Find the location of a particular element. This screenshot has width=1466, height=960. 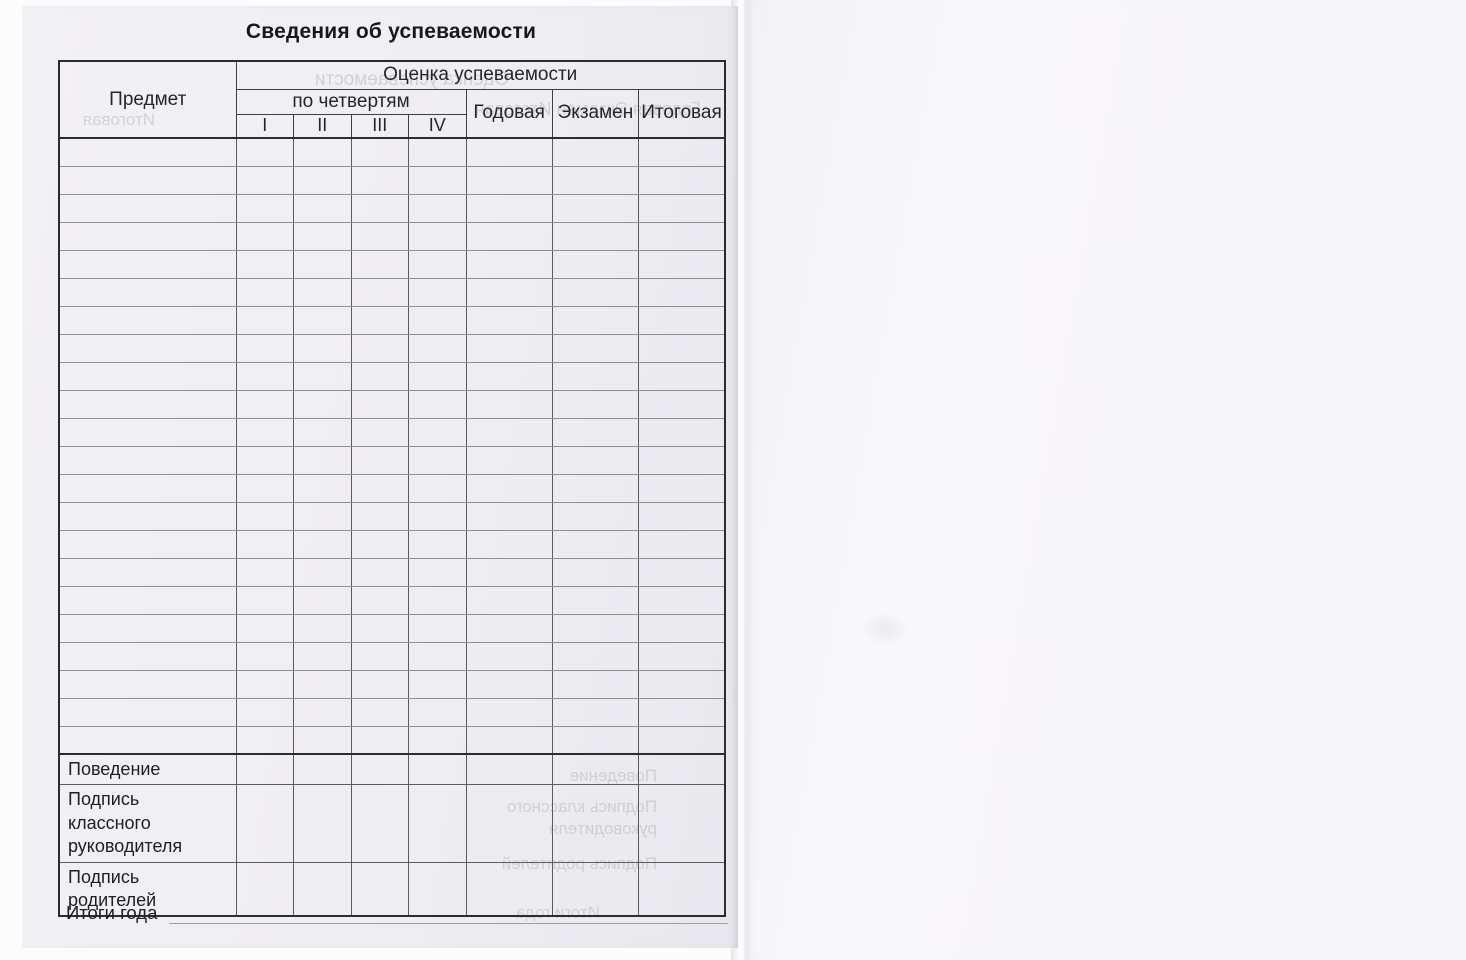

class-teacher-signature-row: Подпись классного руководителя is located at coordinates (392, 823).